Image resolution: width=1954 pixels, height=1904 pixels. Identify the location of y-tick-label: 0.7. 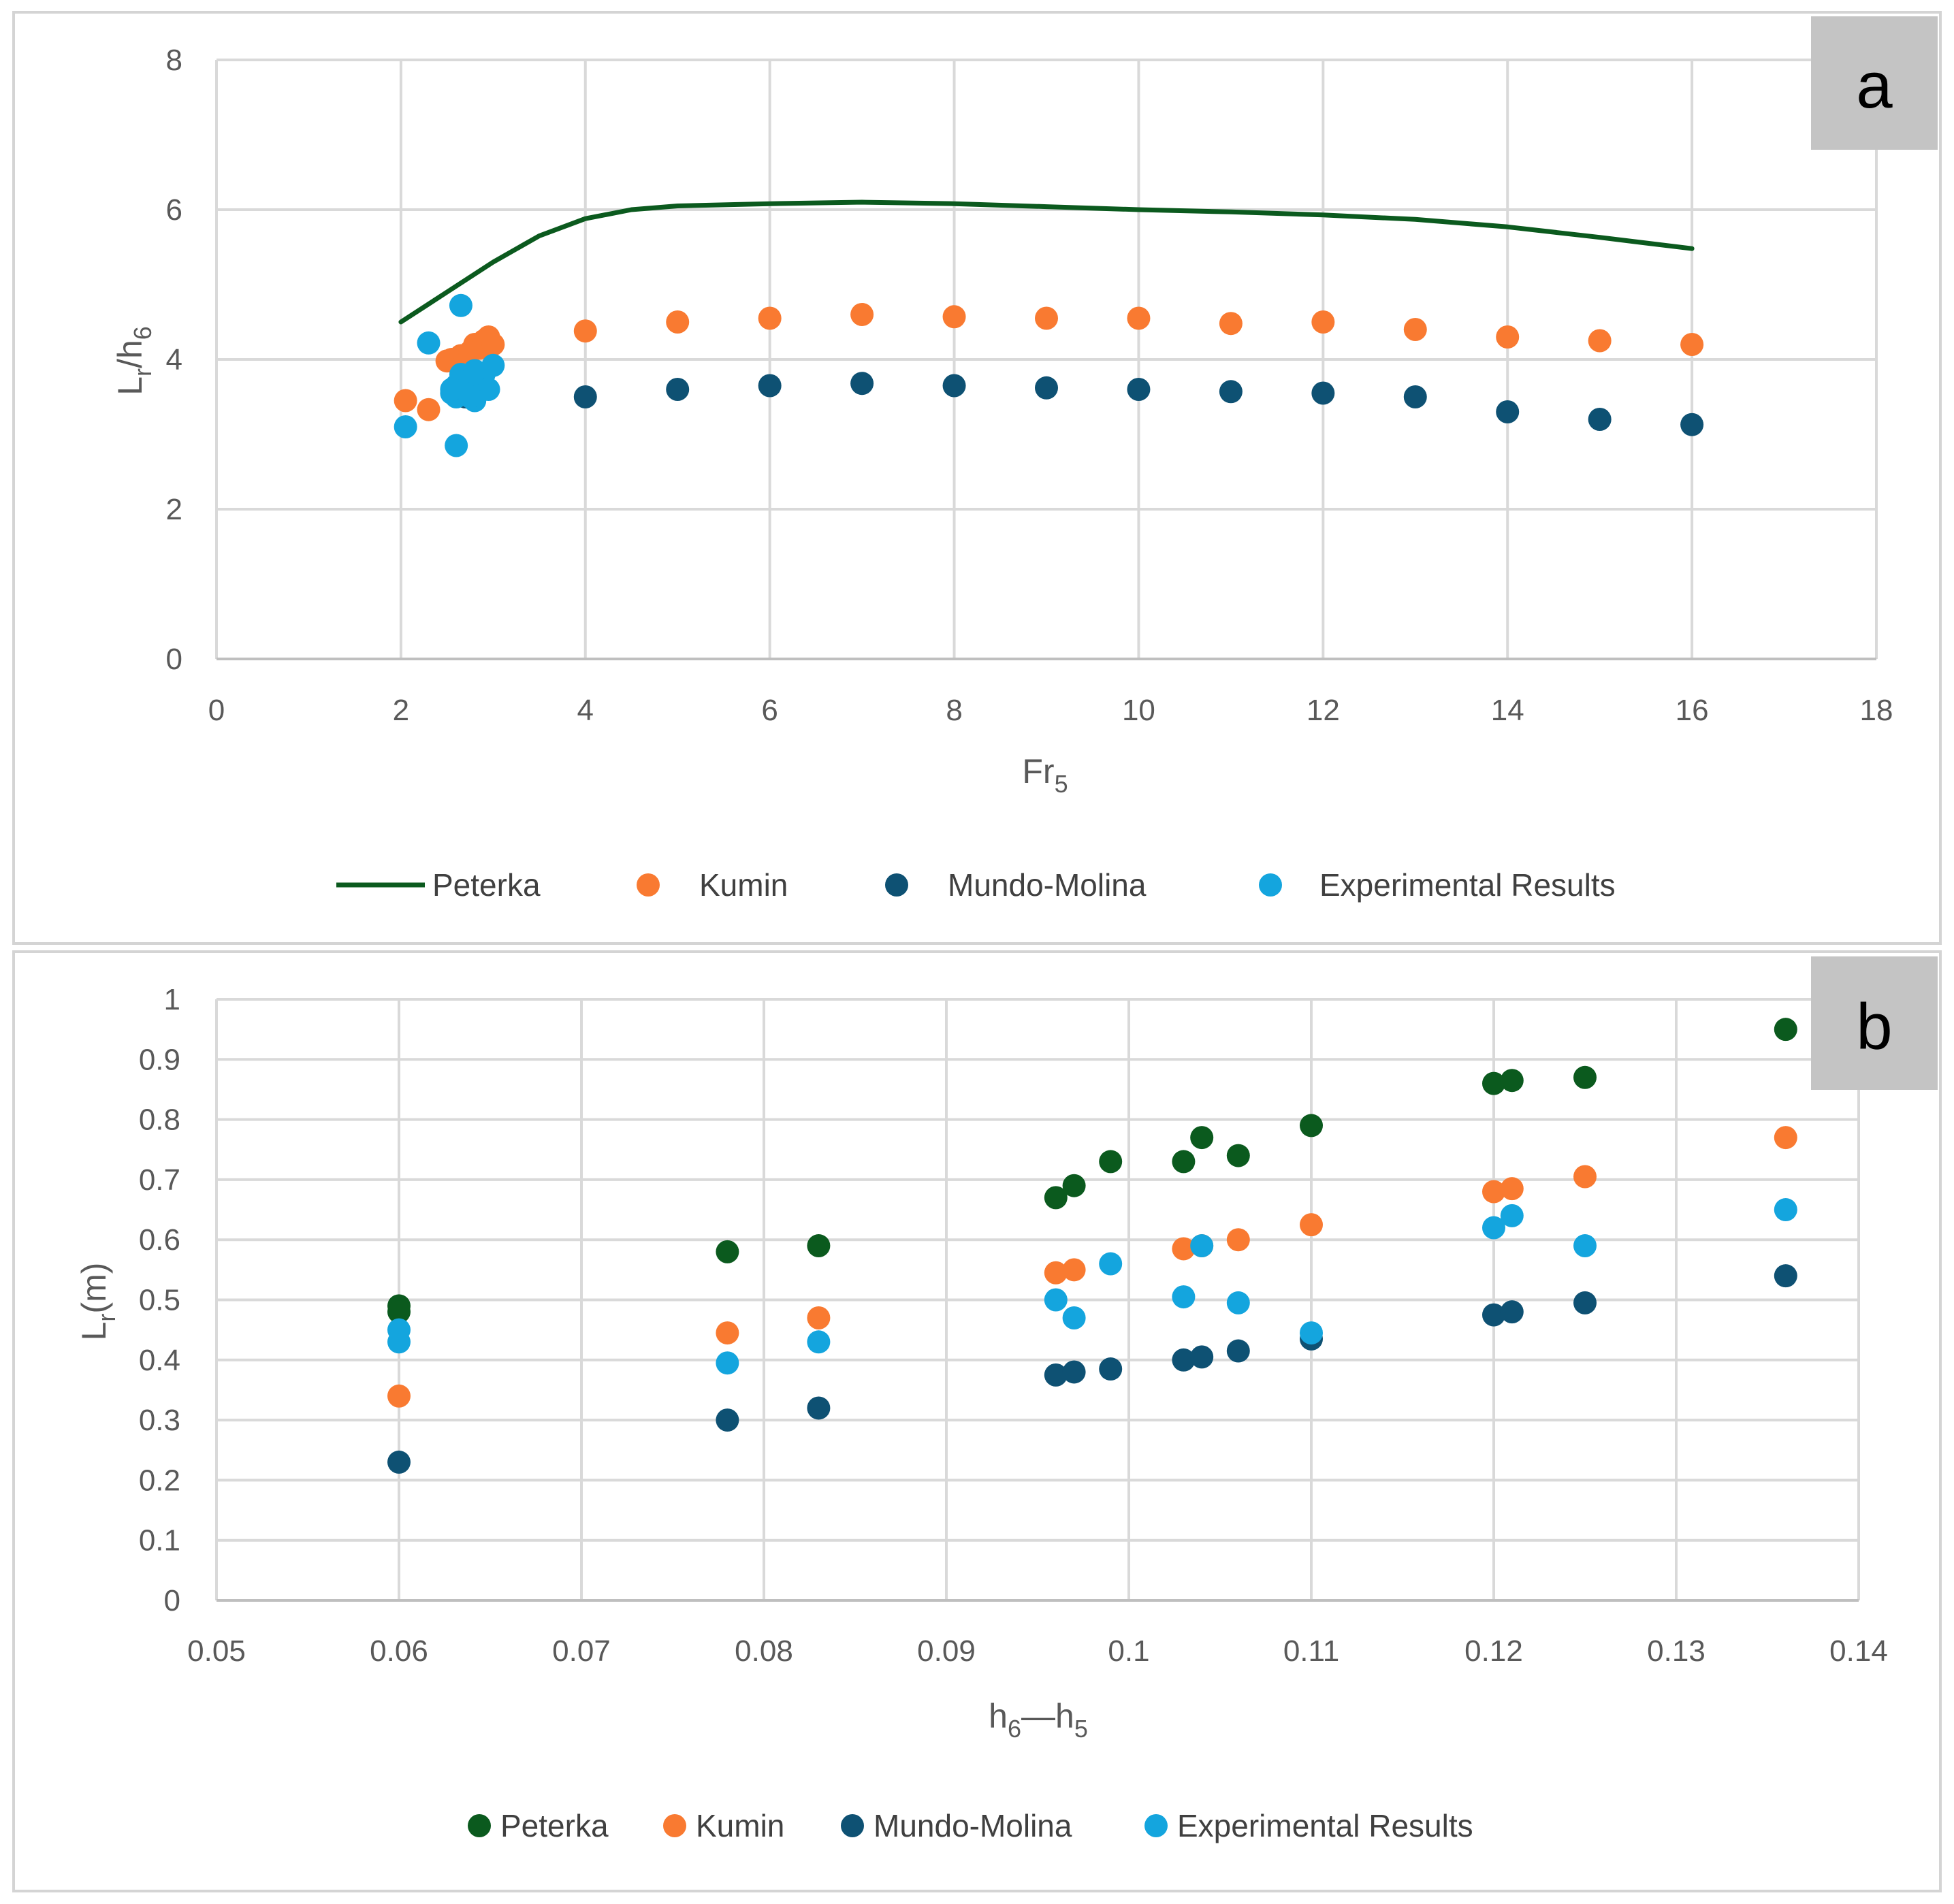
(159, 1180).